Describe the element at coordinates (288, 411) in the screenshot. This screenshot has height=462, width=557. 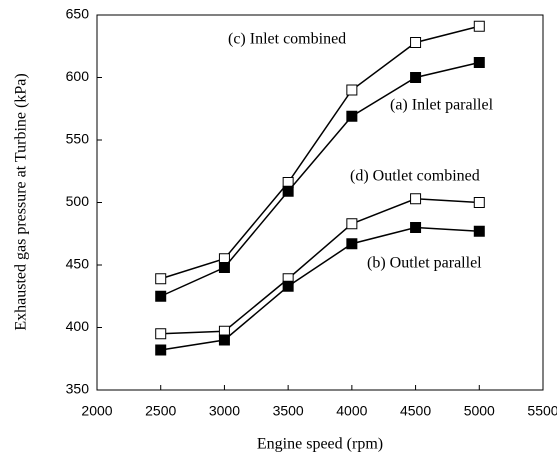
I see `x-tick-label: 3500` at that location.